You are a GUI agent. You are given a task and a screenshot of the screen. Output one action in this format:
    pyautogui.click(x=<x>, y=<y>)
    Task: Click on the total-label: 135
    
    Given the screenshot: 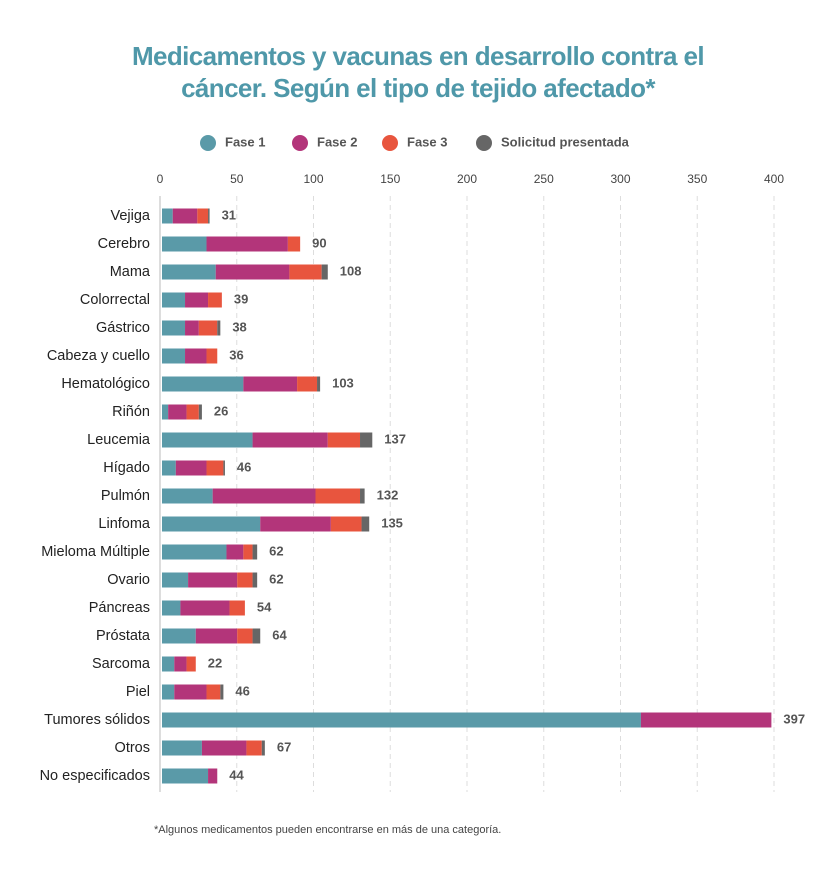 What is the action you would take?
    pyautogui.click(x=392, y=522)
    